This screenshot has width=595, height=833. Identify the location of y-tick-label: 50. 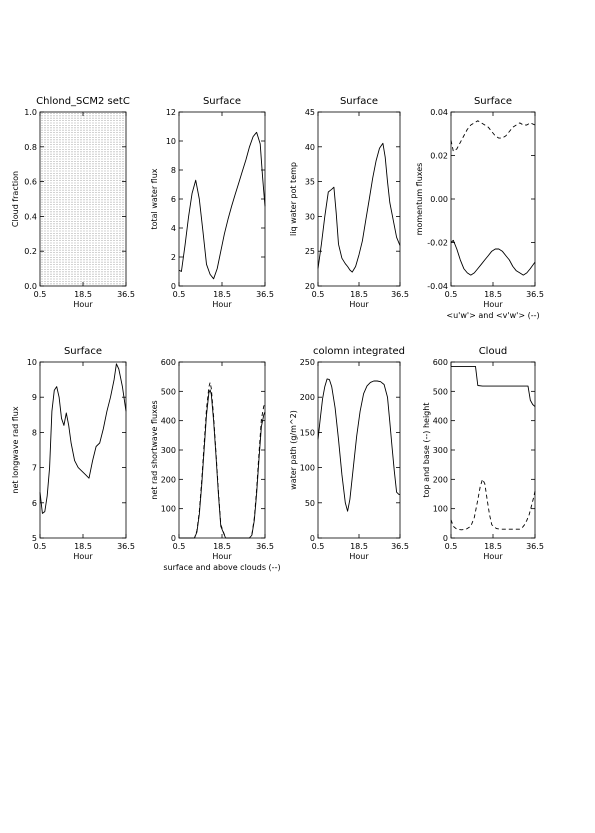
(310, 503).